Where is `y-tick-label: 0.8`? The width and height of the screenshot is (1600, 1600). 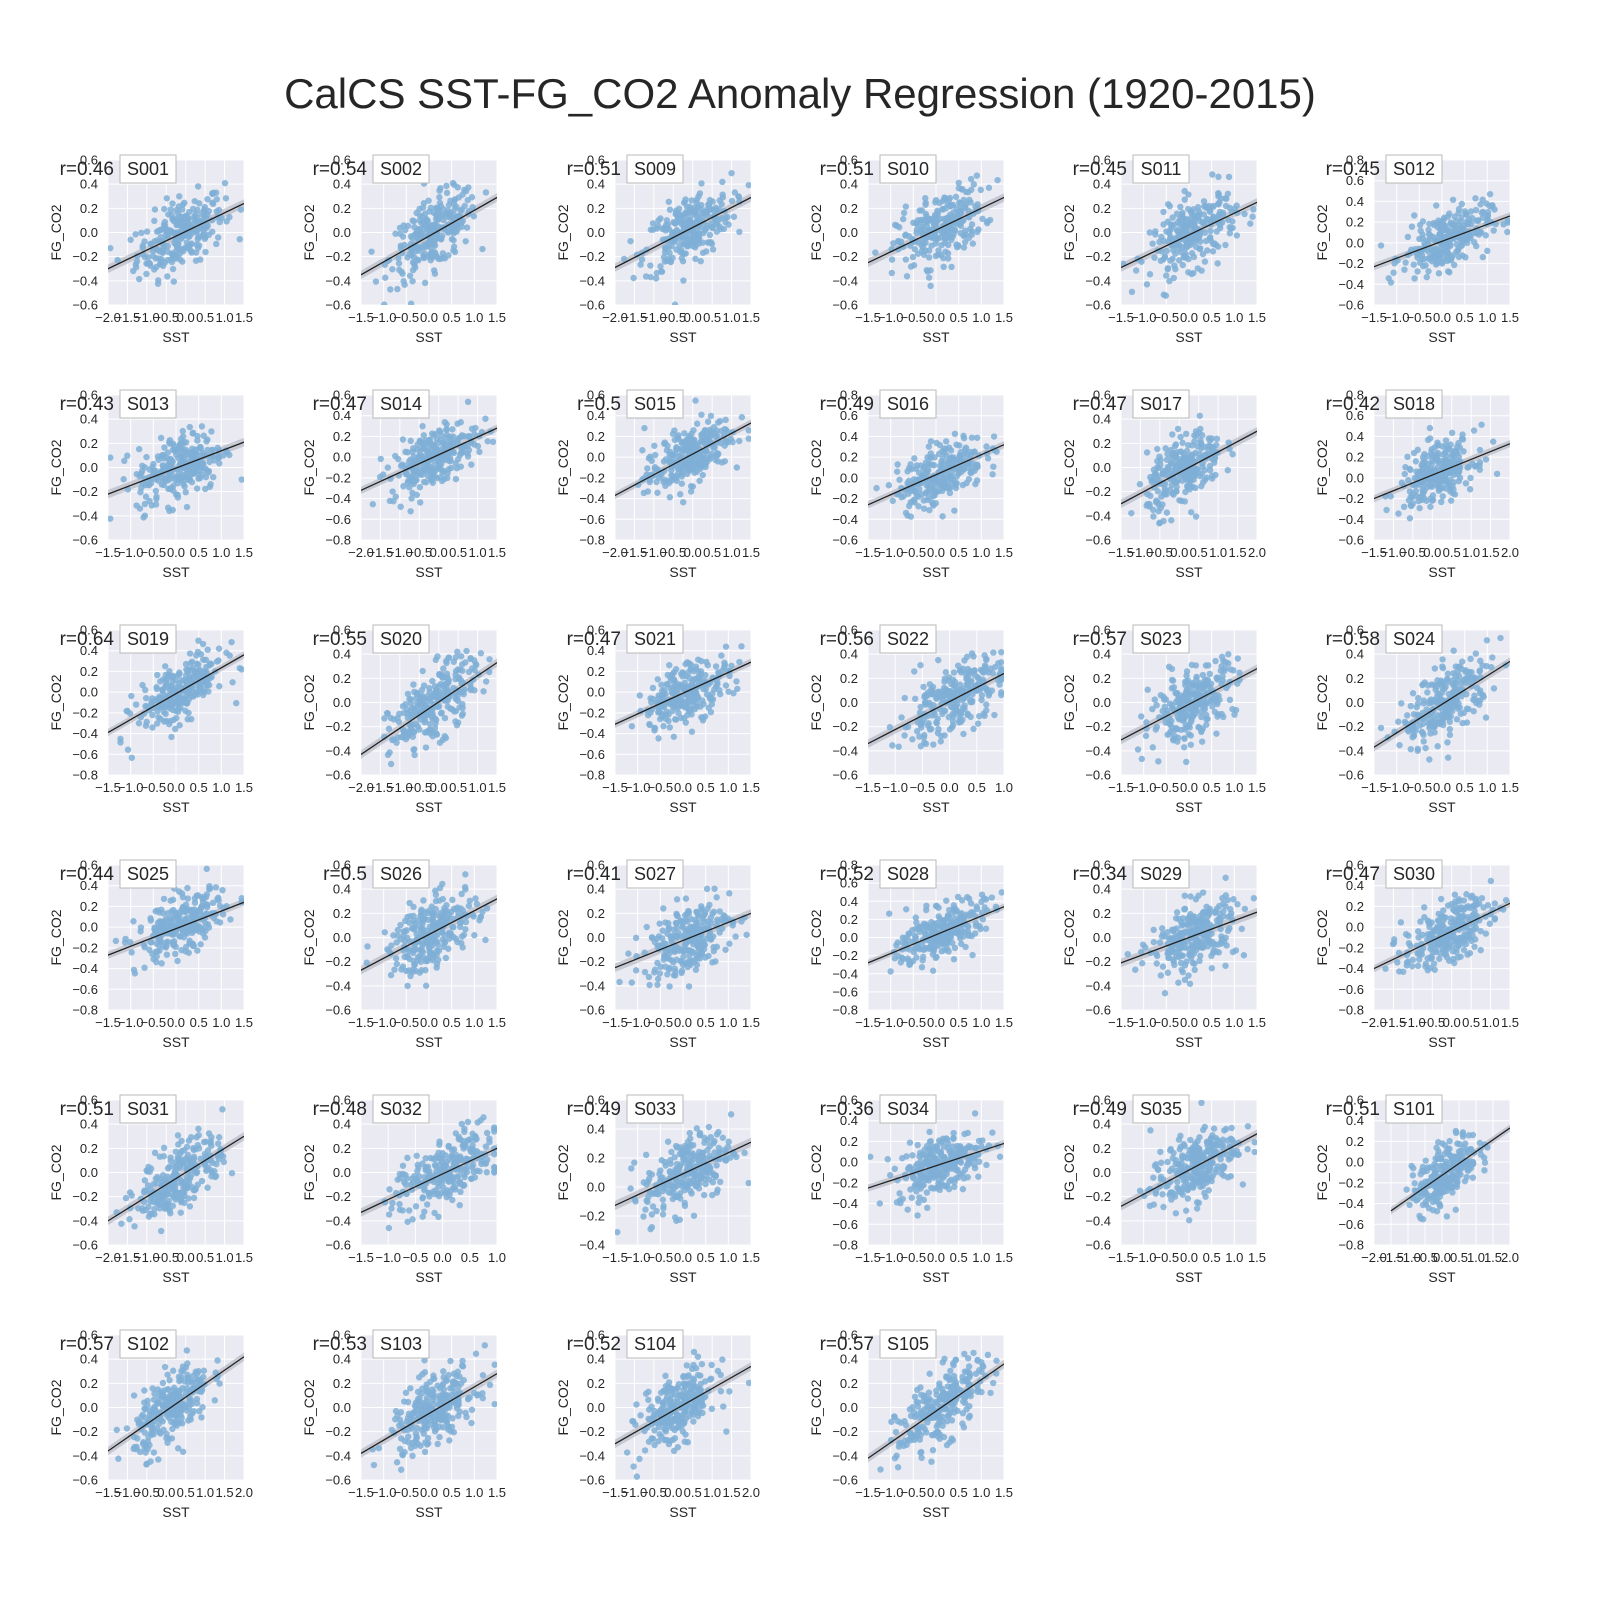
y-tick-label: 0.8 is located at coordinates (1355, 160).